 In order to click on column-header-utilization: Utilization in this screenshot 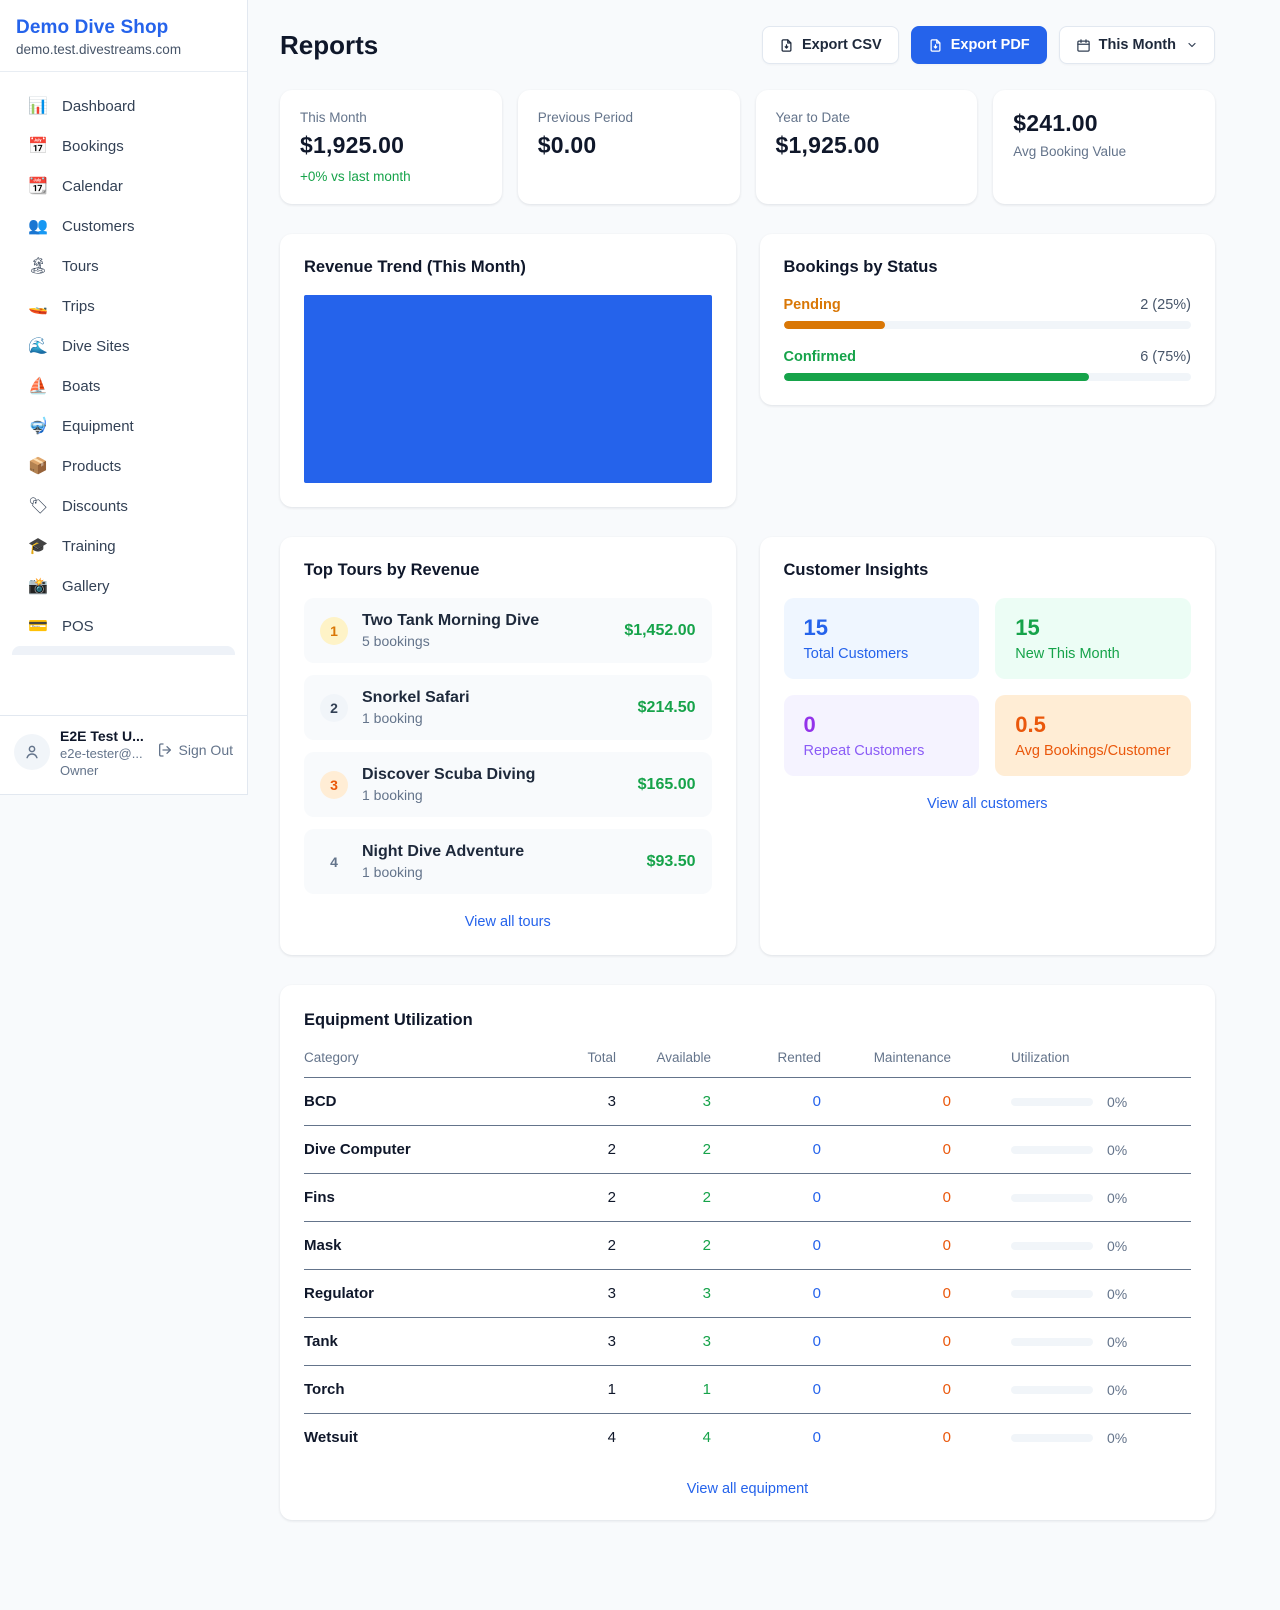, I will do `click(1040, 1057)`.